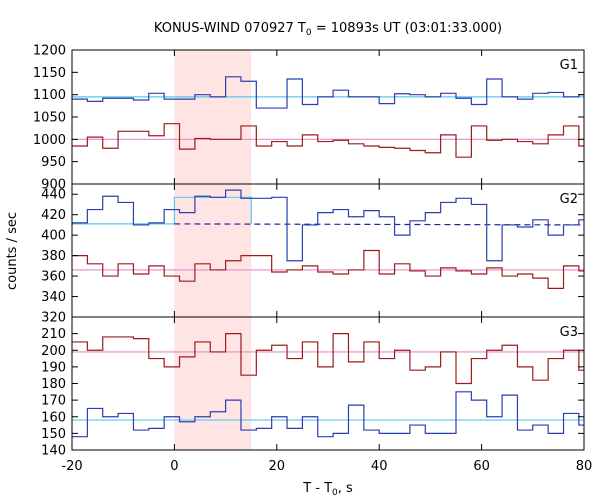 The width and height of the screenshot is (600, 500). I want to click on y-tick-label: 1150, so click(49, 73).